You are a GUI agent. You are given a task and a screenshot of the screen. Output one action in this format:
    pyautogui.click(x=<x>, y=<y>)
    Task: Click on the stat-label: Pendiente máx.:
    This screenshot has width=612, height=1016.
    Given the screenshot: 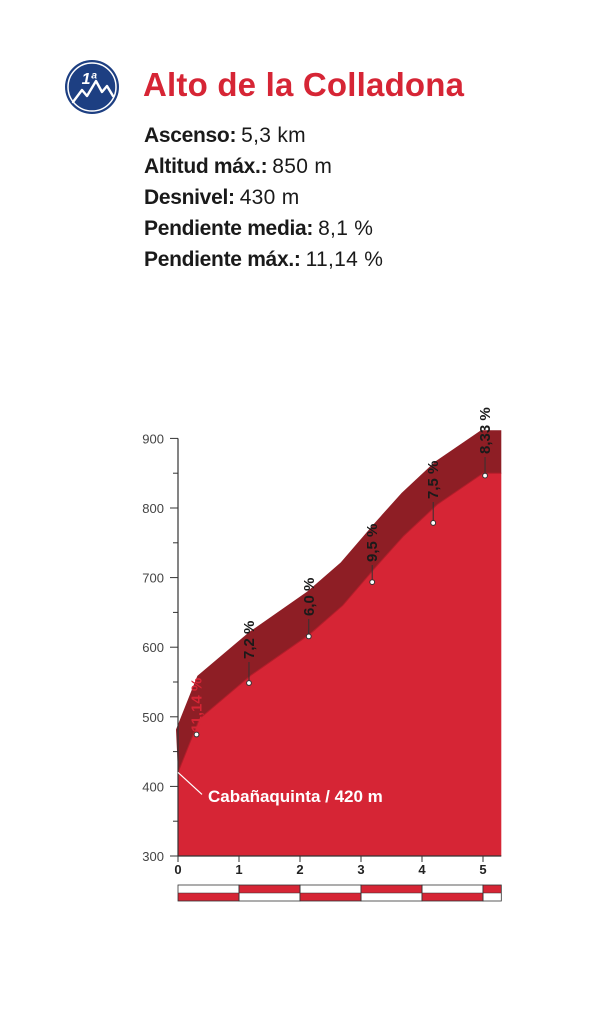 What is the action you would take?
    pyautogui.click(x=222, y=259)
    